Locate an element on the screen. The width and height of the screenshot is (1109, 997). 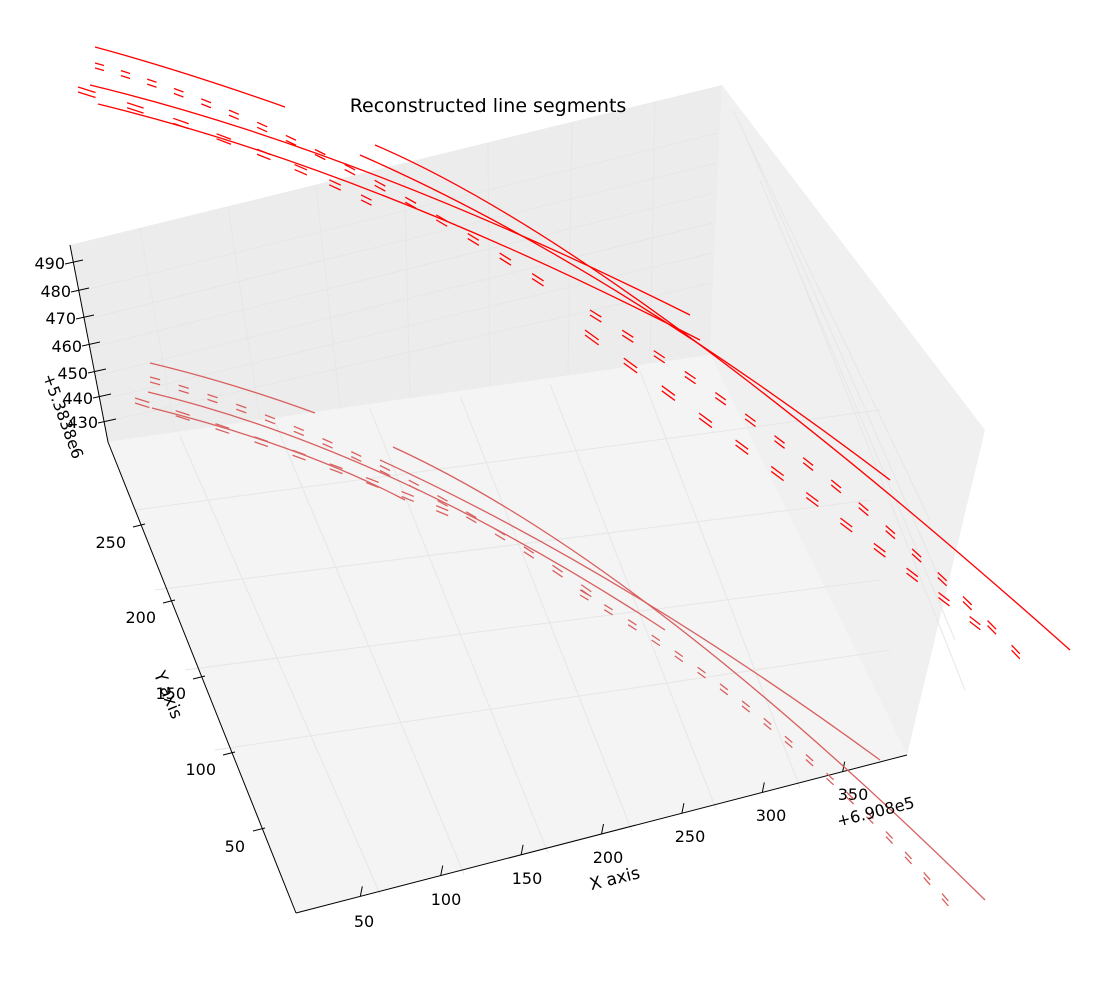
z-axis-line is located at coordinates (89, 343).